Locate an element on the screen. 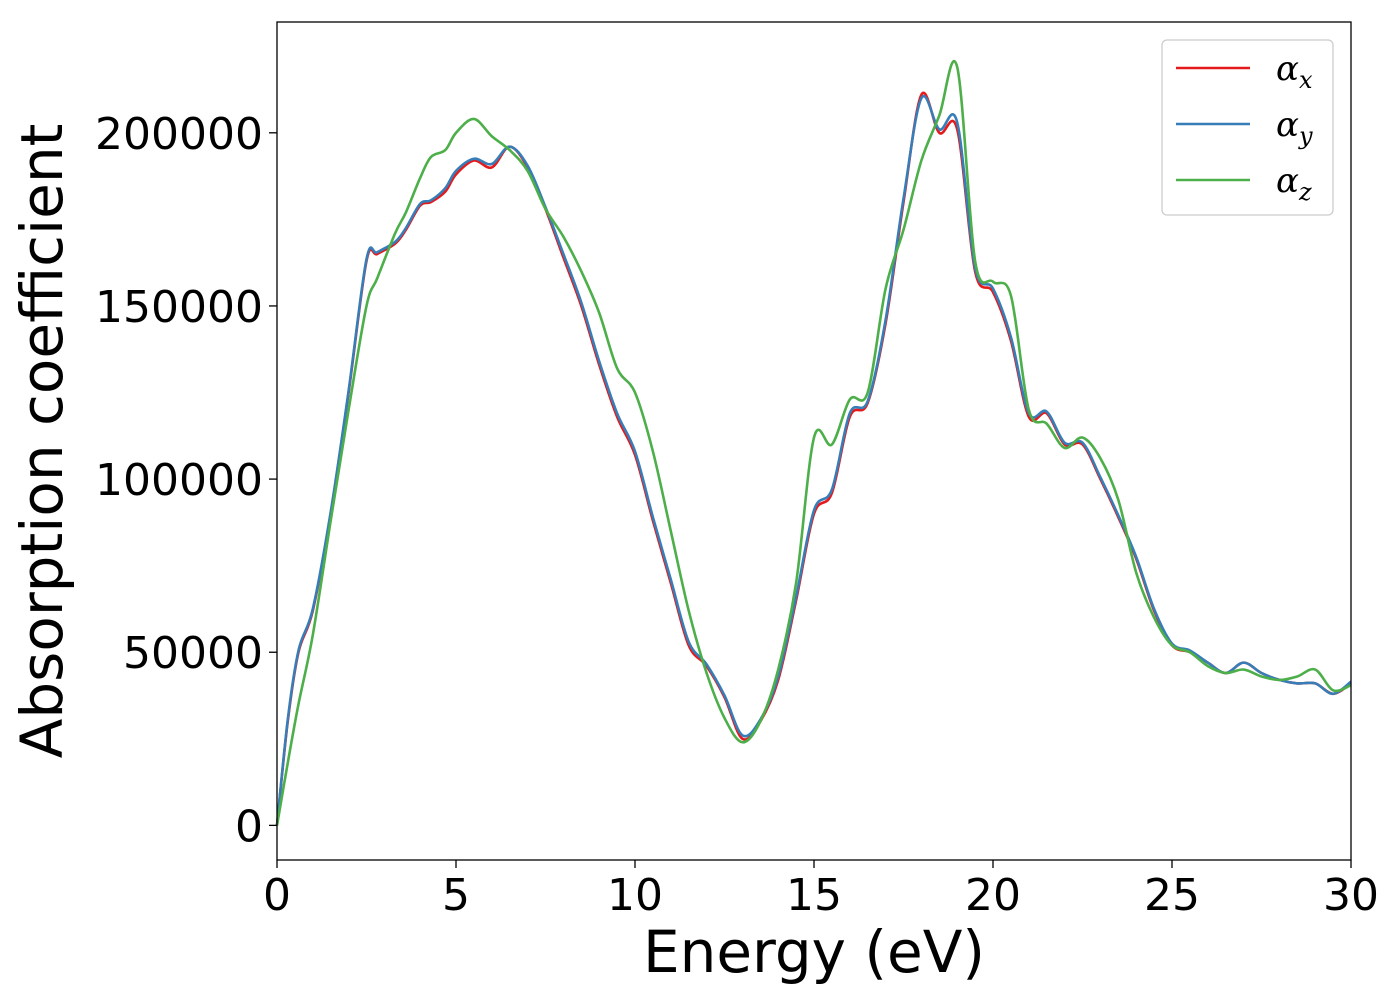 This screenshot has height=1000, width=1400. legend-label-x: αx is located at coordinates (1294, 71).